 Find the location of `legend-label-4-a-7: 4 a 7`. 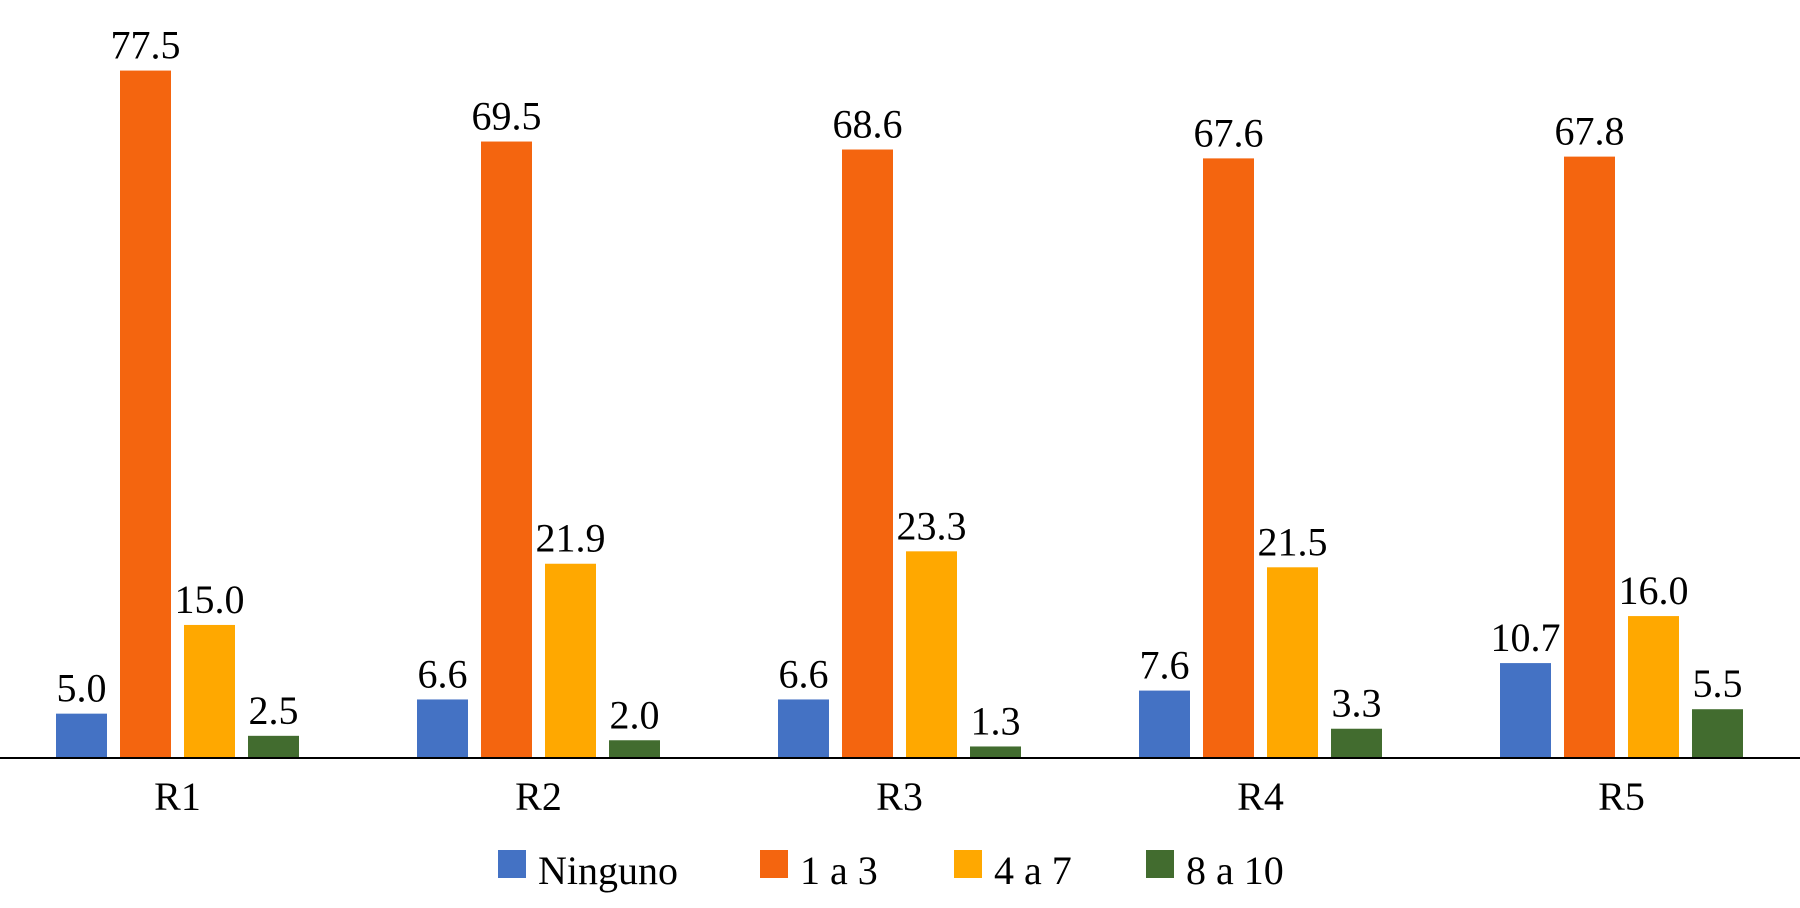

legend-label-4-a-7: 4 a 7 is located at coordinates (1033, 870).